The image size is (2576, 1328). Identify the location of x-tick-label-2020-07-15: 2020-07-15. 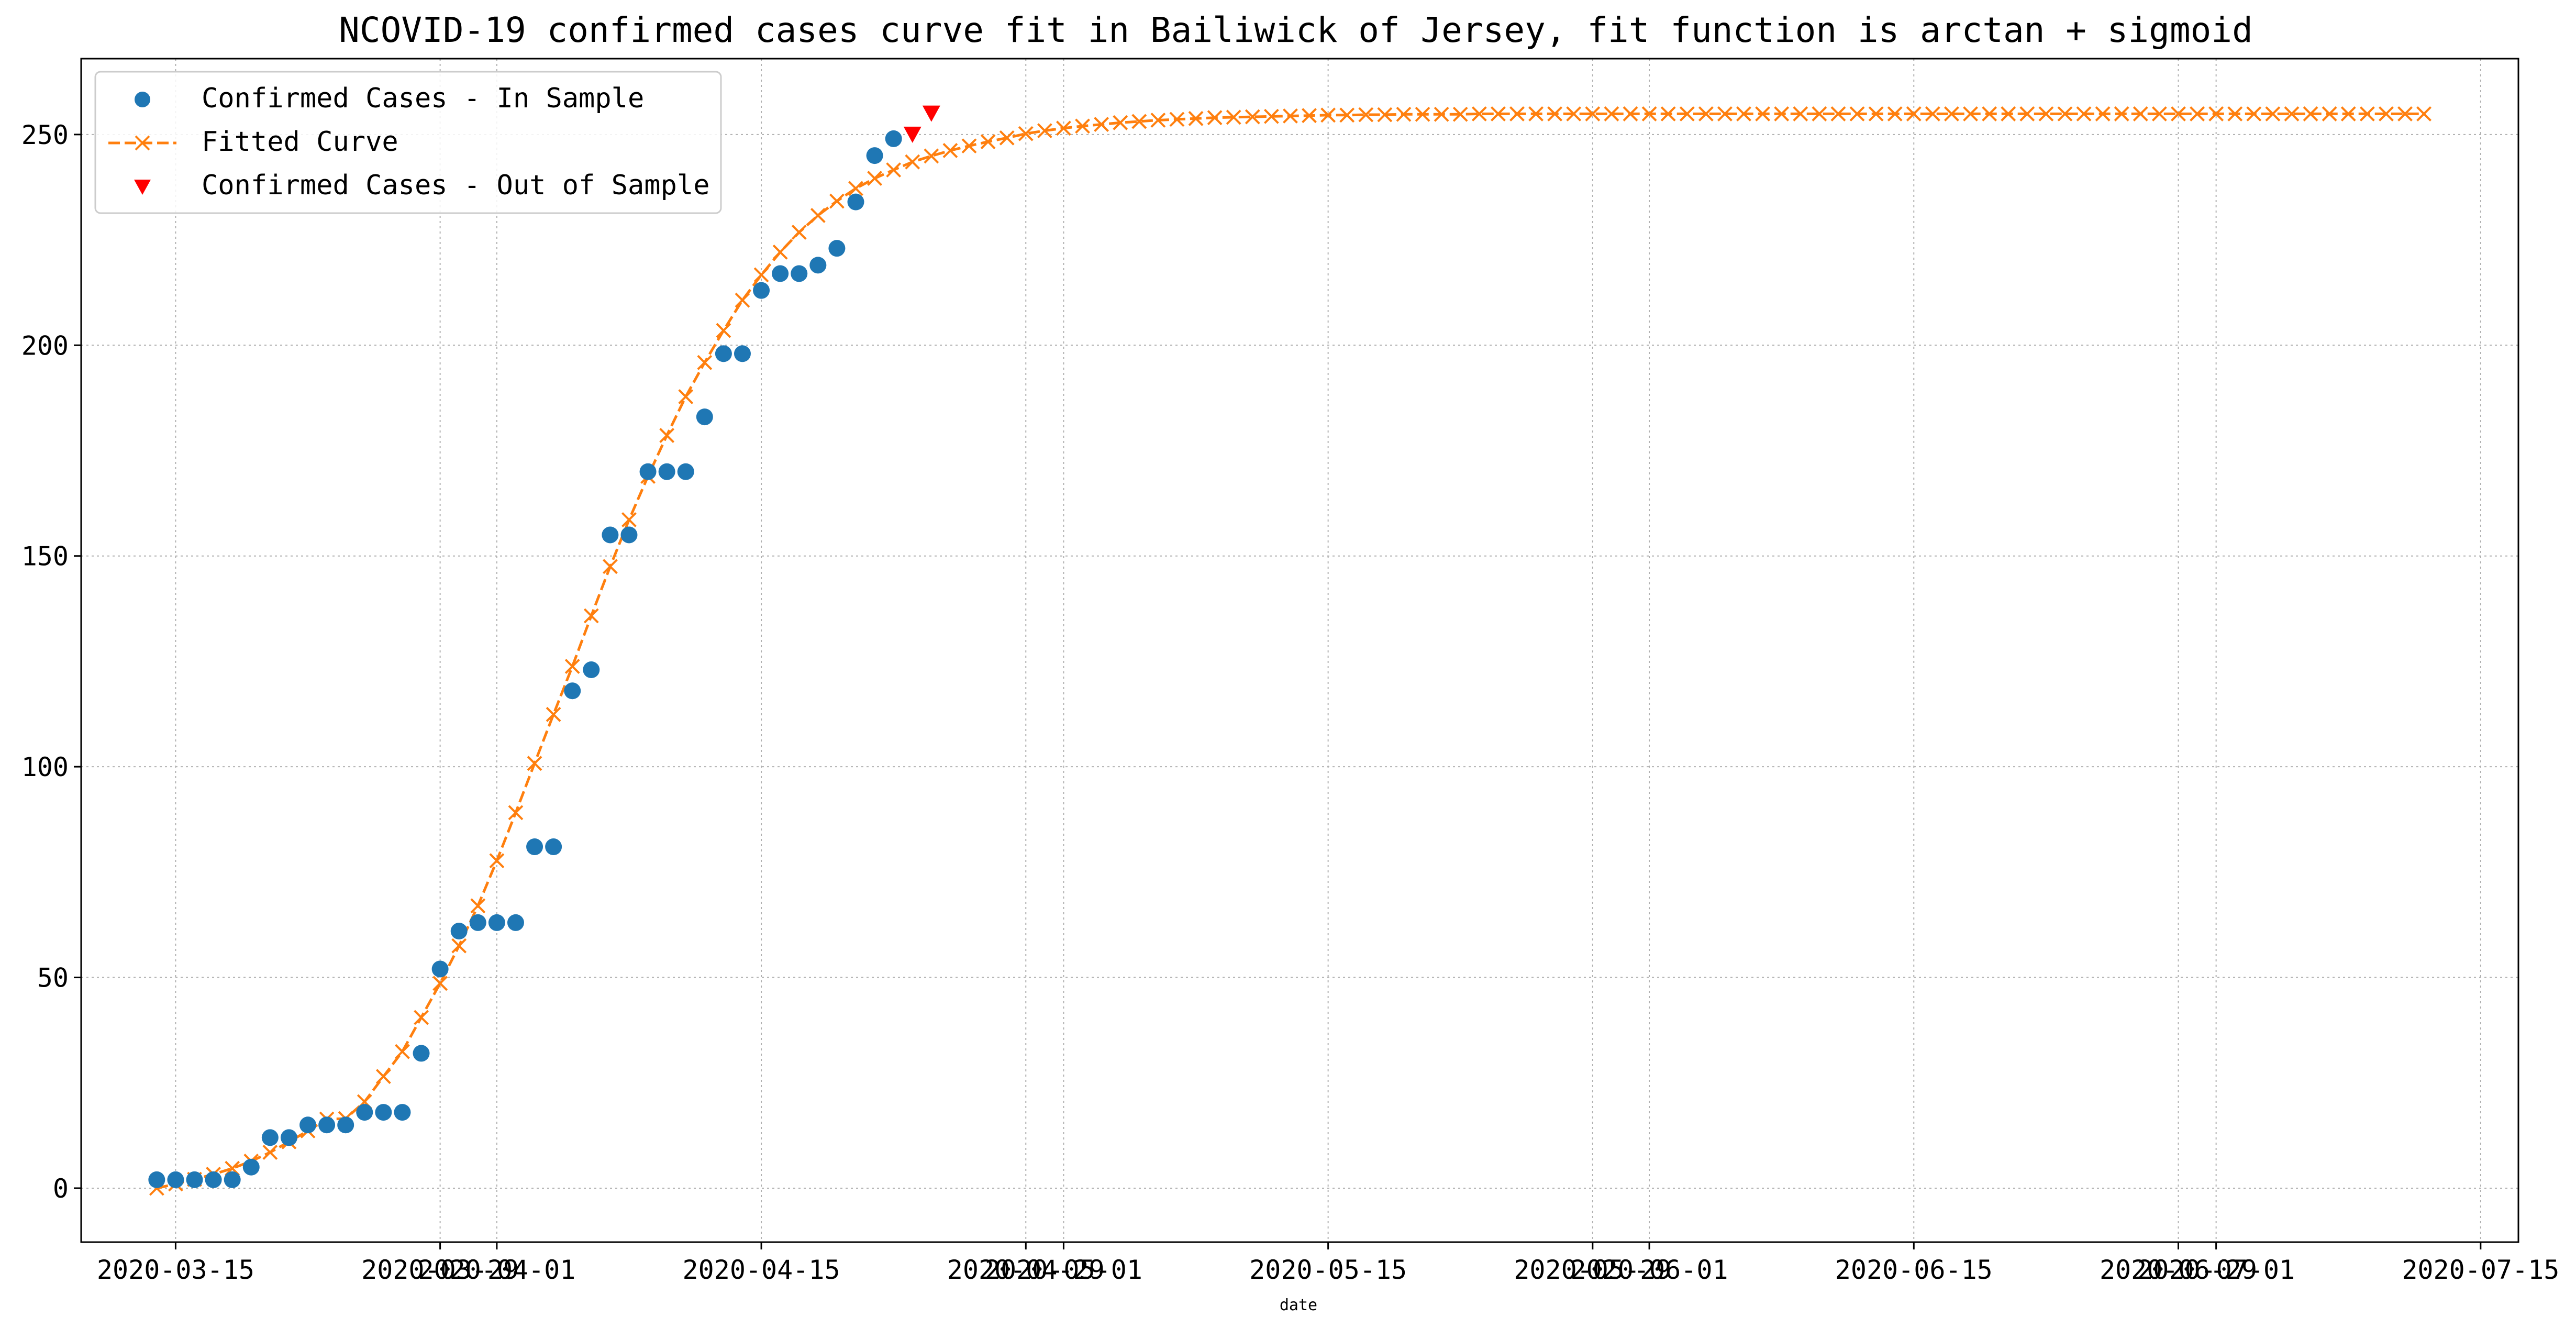
(2480, 1270).